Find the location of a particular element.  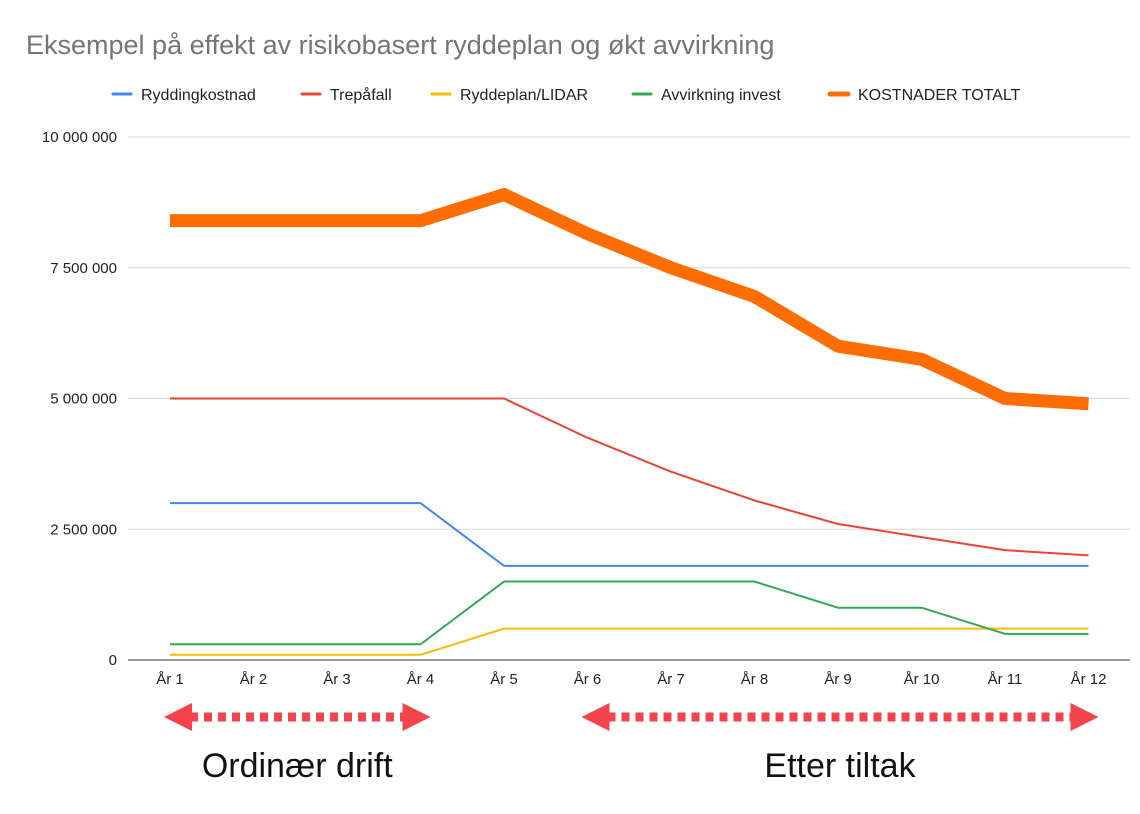

period-label: Etter tiltak is located at coordinates (840, 766).